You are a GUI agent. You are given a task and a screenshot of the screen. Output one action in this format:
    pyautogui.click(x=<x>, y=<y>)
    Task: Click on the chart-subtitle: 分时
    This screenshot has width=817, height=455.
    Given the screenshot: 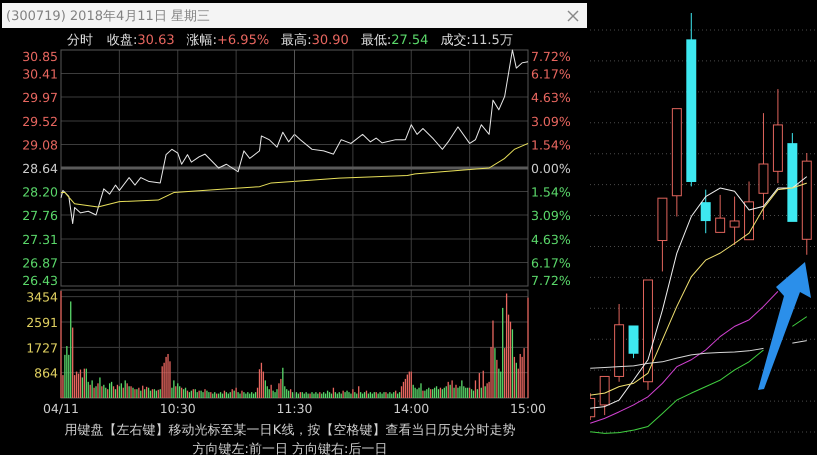 What is the action you would take?
    pyautogui.click(x=80, y=40)
    